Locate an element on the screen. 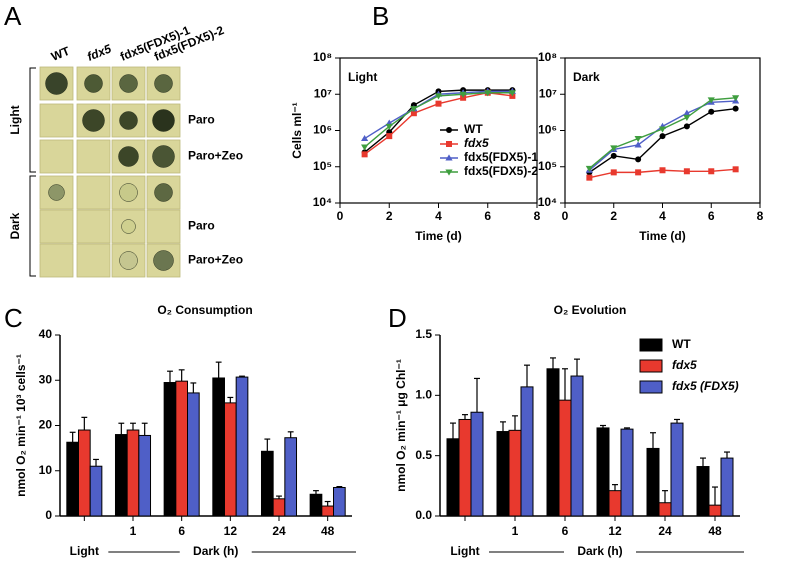 This screenshot has width=786, height=562. x-tick-label: 8 is located at coordinates (760, 216).